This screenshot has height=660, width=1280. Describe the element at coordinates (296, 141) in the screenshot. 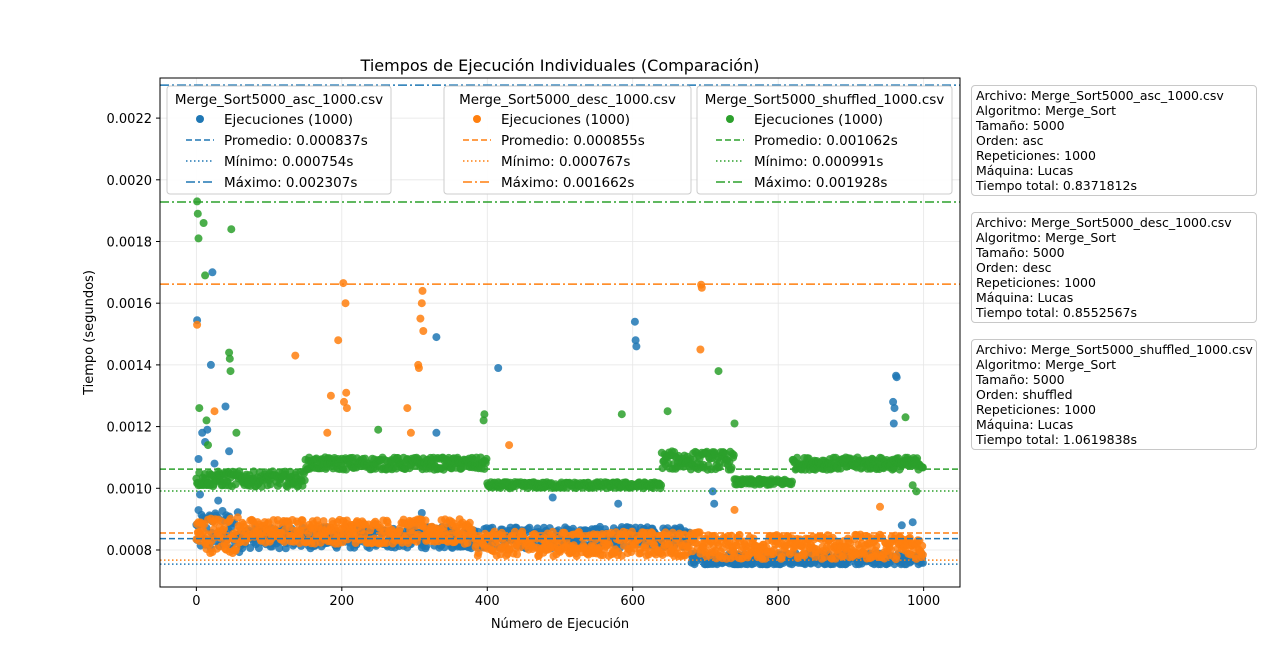

I see `legend-label: Promedio: 0.000837s` at that location.